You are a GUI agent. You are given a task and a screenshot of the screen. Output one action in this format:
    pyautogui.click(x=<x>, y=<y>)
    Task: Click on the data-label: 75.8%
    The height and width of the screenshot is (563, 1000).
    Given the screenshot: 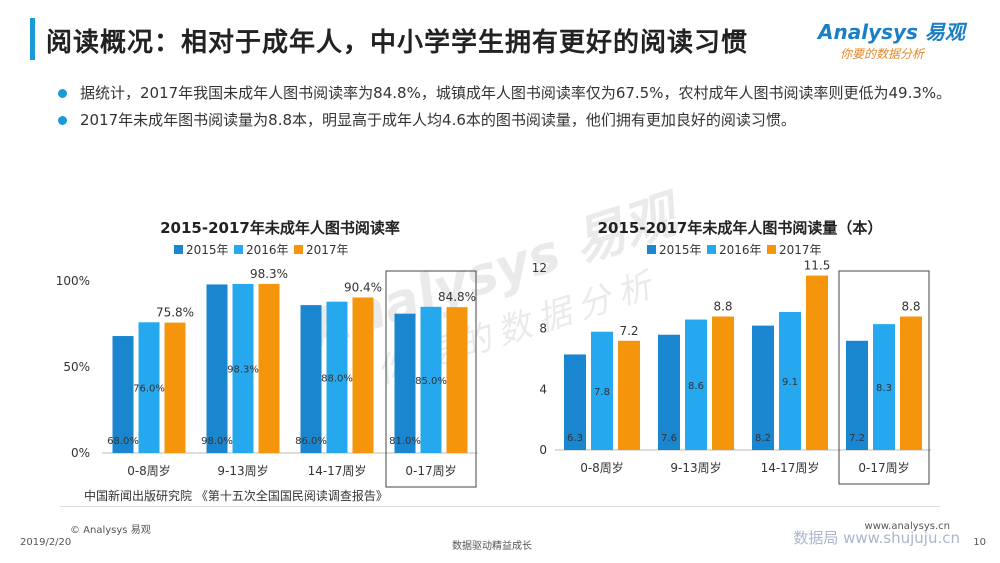 What is the action you would take?
    pyautogui.click(x=175, y=313)
    